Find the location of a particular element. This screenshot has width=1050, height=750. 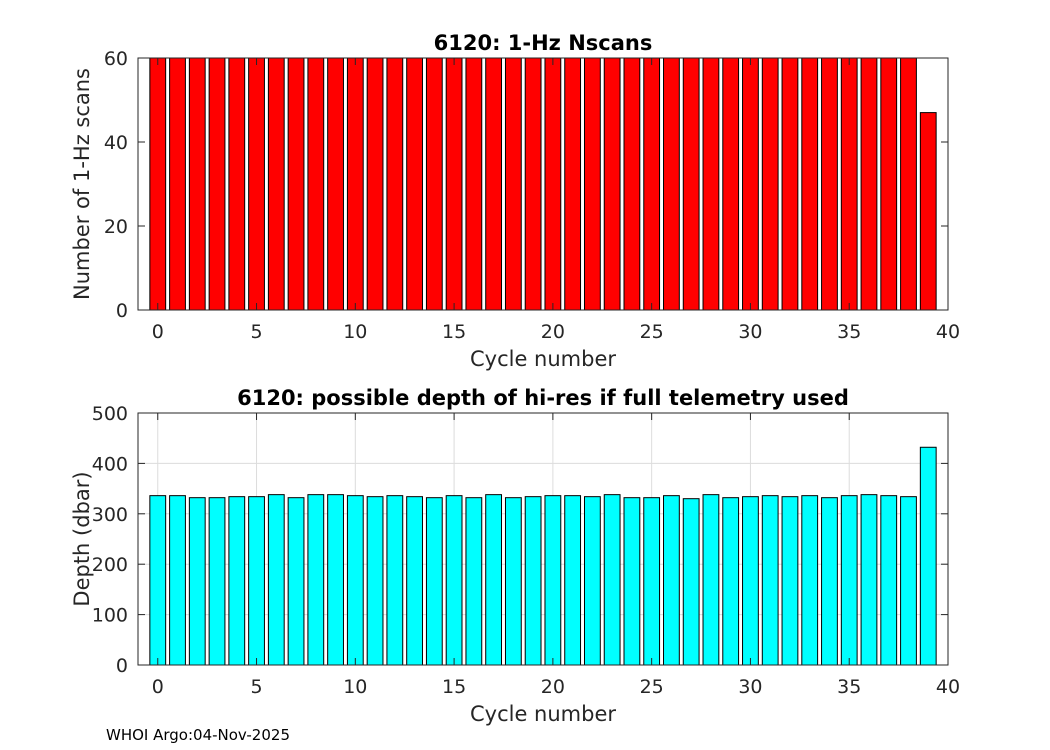

y-tick-label: 60 is located at coordinates (116, 59).